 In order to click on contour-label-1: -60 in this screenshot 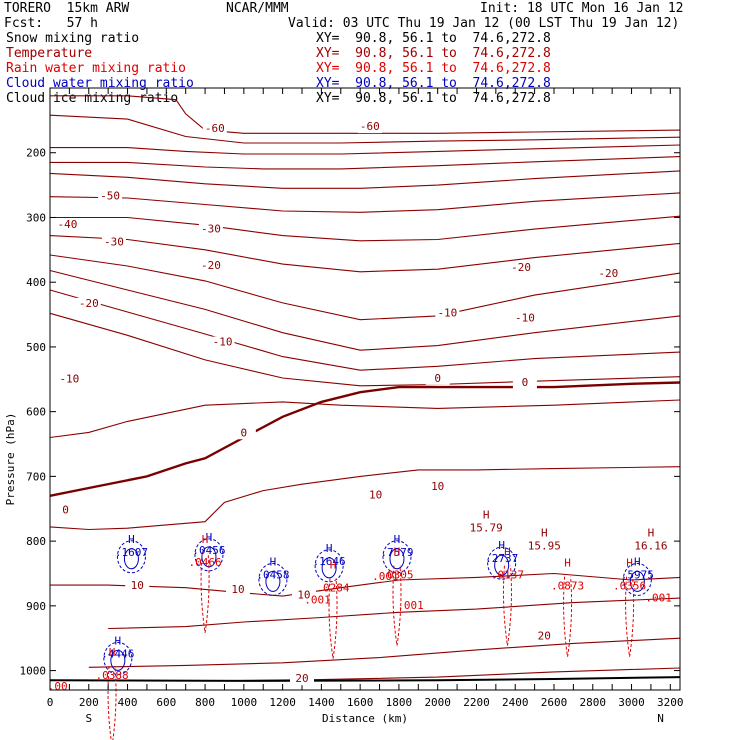, I will do `click(370, 126)`.